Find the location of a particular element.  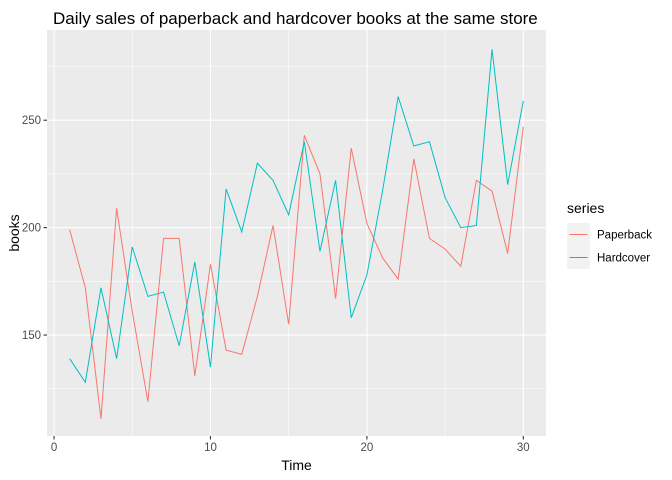

x-tick-label: 10 is located at coordinates (210, 448).